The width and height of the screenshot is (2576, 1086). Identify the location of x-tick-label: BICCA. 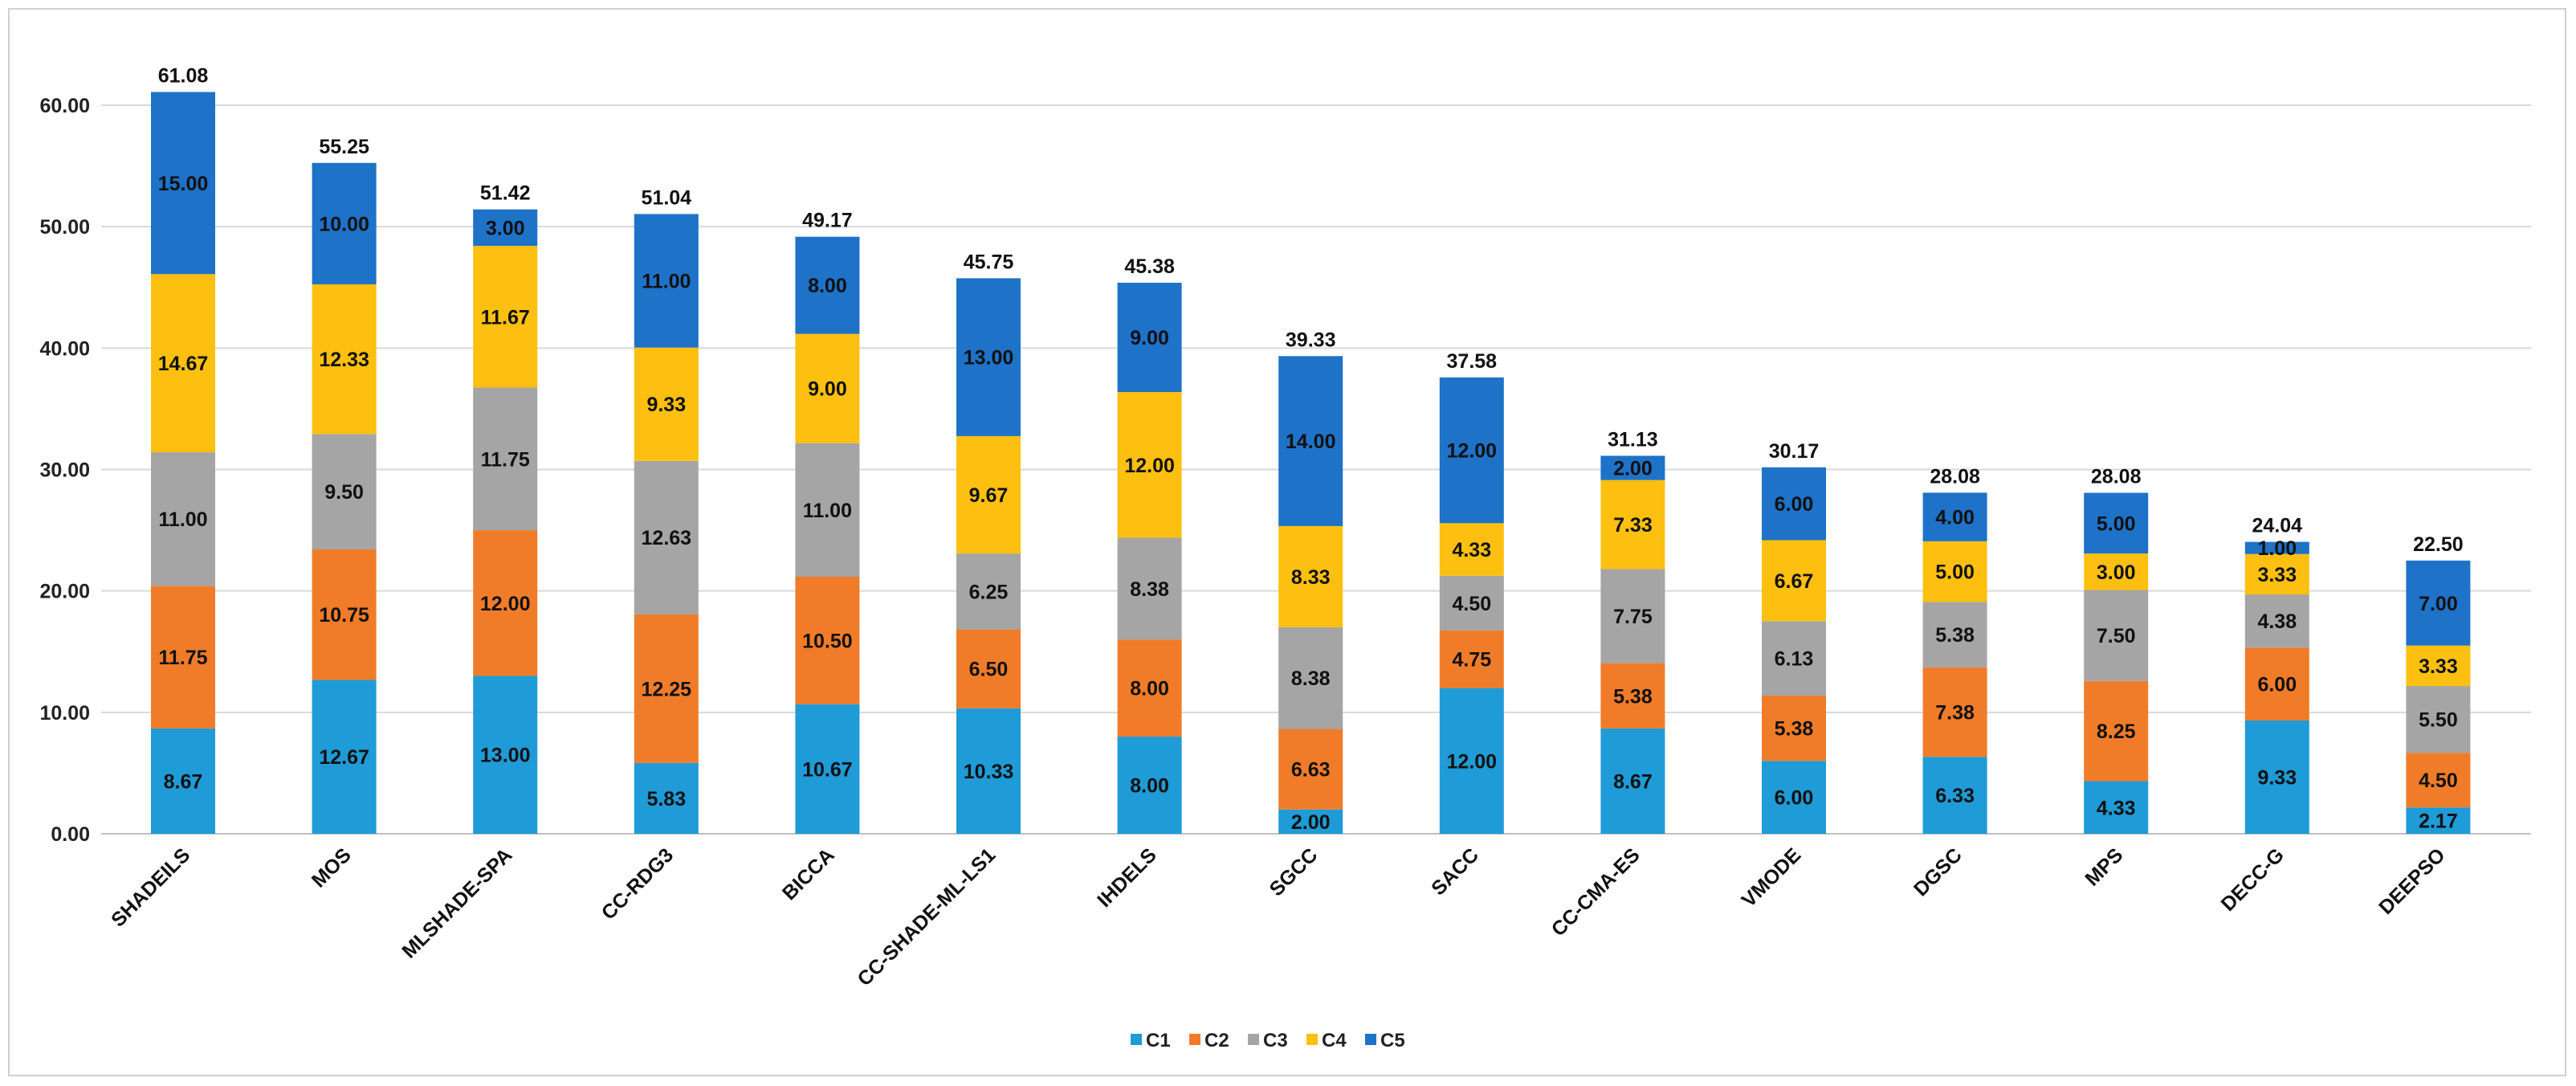
(808, 873).